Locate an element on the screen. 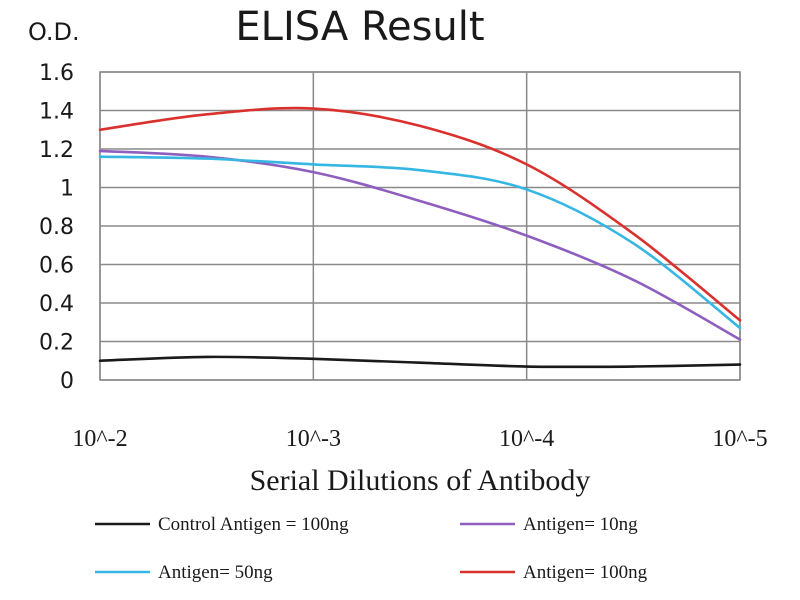 This screenshot has width=800, height=600. y-tick-label: 1 is located at coordinates (67, 189).